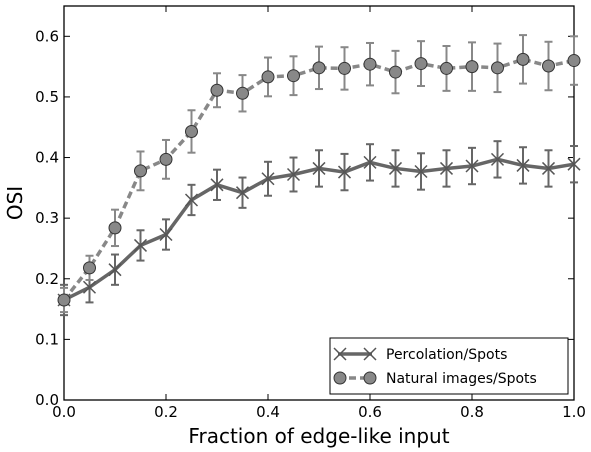  What do you see at coordinates (47, 400) in the screenshot?
I see `y-tick-label: 0.0` at bounding box center [47, 400].